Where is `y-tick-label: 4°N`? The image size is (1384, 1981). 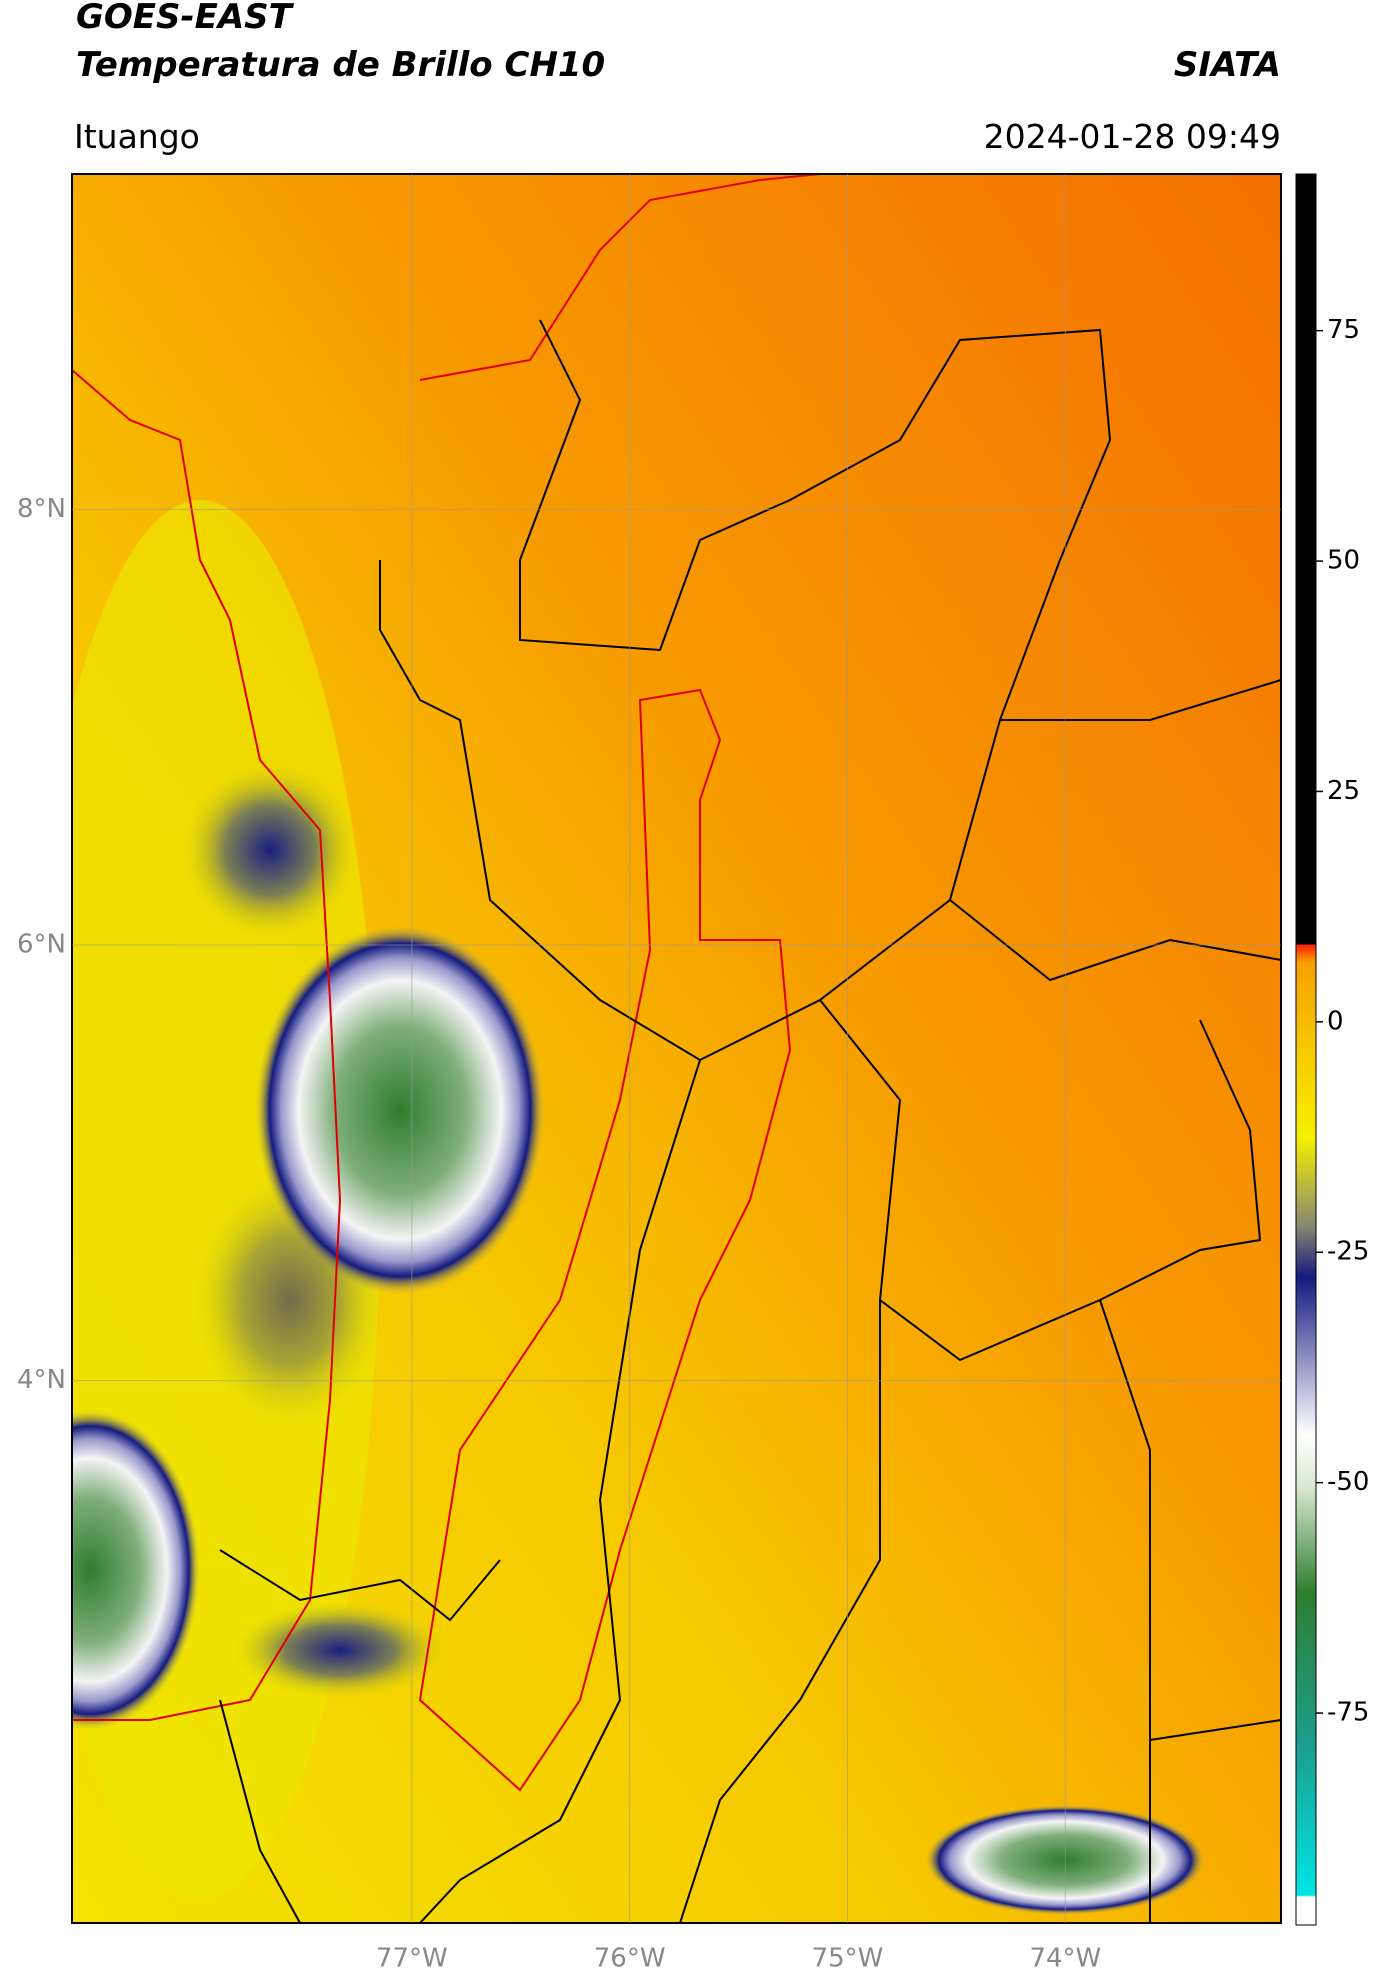
y-tick-label: 4°N is located at coordinates (41, 1380).